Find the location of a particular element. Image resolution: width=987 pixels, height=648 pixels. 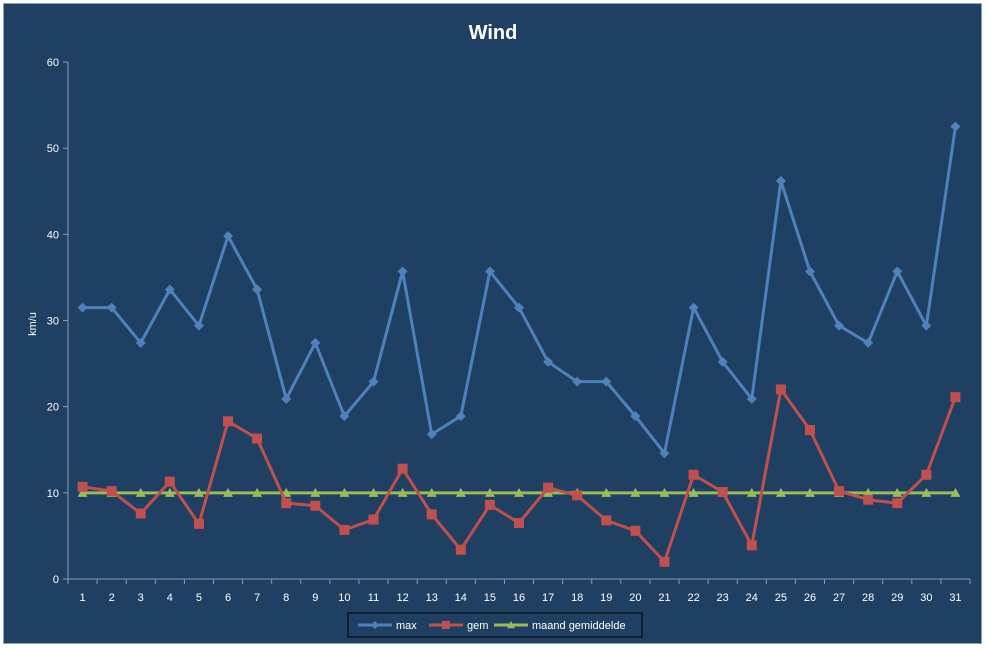

chart-title: Wind is located at coordinates (493, 33).